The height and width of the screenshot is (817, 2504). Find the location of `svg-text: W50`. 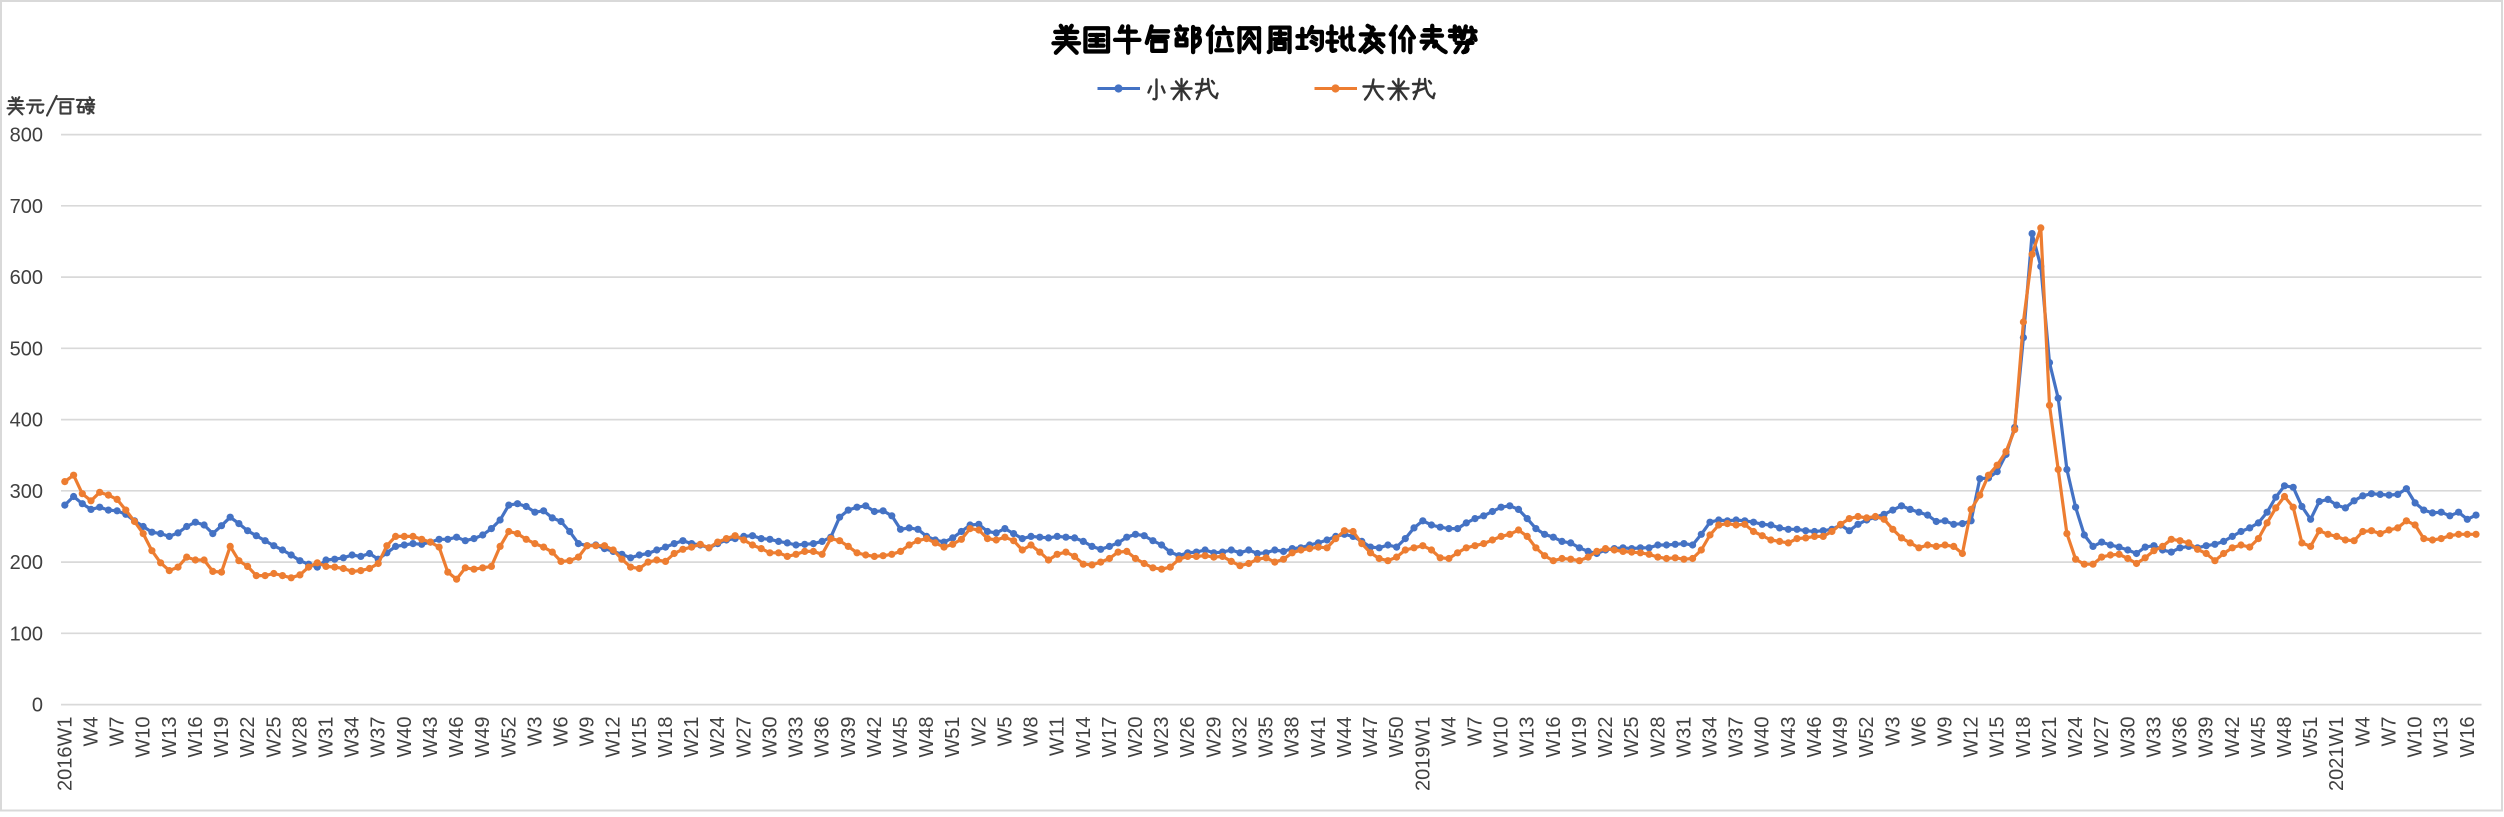

svg-text: W50 is located at coordinates (1397, 737).